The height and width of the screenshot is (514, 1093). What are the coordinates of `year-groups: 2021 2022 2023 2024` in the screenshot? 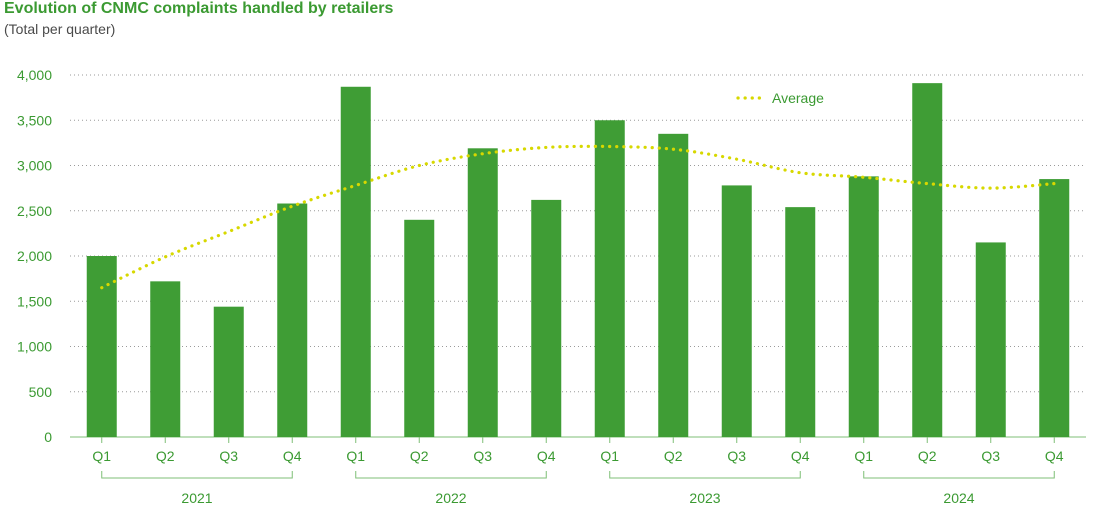 It's located at (578, 488).